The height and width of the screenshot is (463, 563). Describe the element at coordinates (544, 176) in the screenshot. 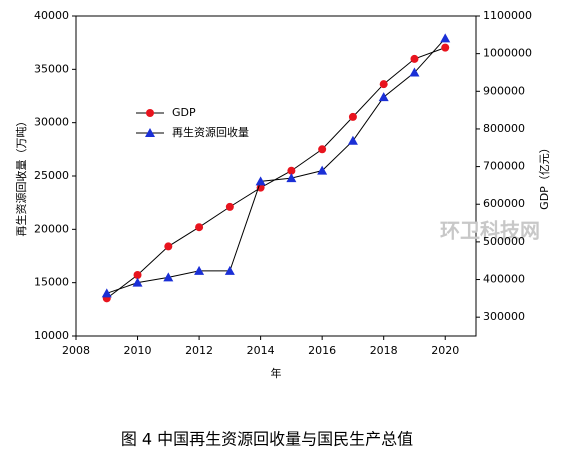

I see `y2-axis-label: GDP（亿元）` at that location.